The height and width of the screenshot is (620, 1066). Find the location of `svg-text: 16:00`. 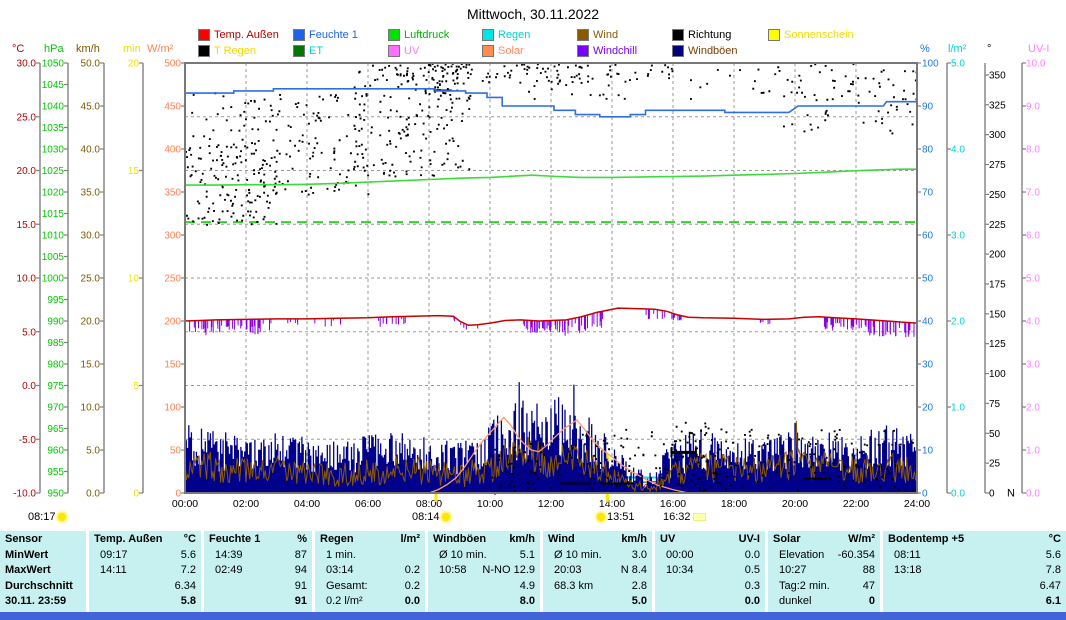

svg-text: 16:00 is located at coordinates (673, 504).